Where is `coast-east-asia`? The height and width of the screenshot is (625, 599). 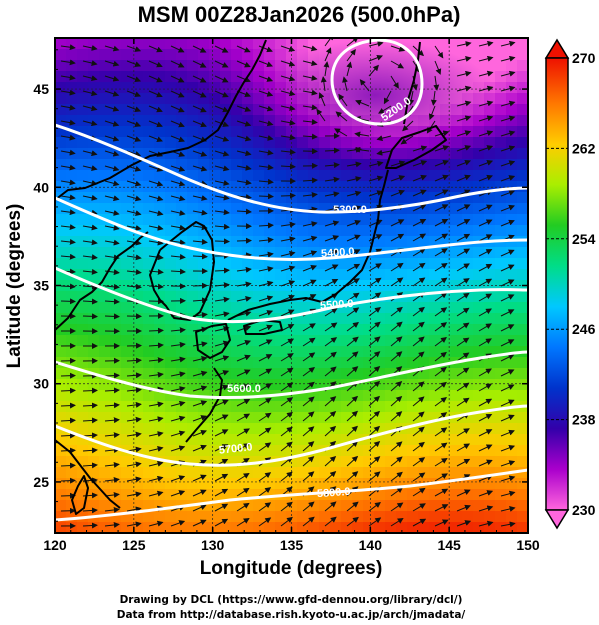
coast-east-asia is located at coordinates (161, 120).